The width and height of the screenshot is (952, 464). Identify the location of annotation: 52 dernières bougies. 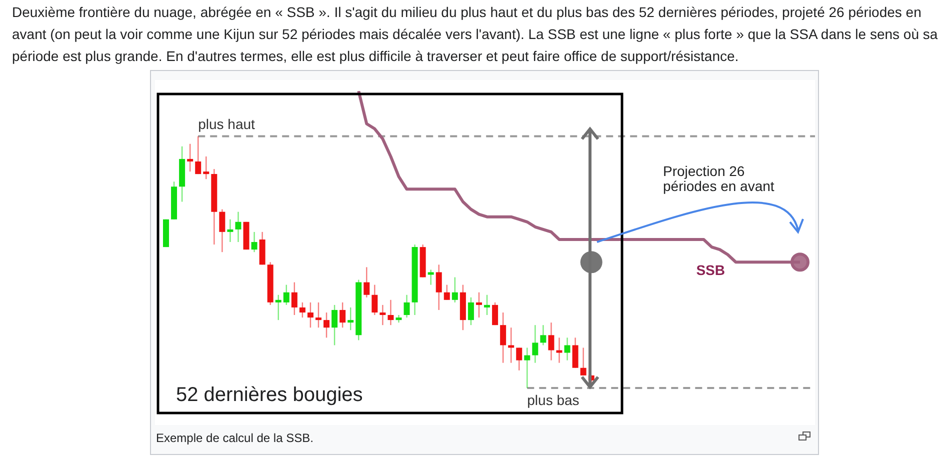
(269, 395).